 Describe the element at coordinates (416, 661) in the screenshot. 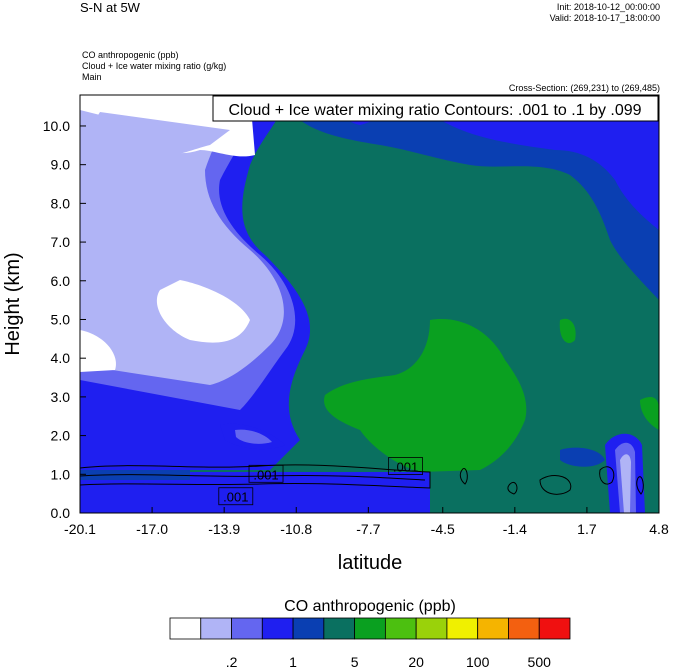

I see `colorbar-label: 20` at that location.